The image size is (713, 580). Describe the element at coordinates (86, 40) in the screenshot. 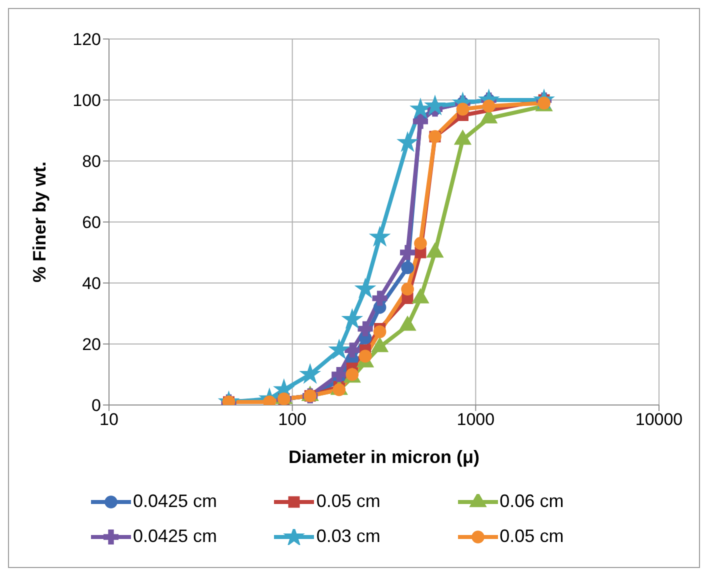

I see `y-tick-label: 120` at that location.